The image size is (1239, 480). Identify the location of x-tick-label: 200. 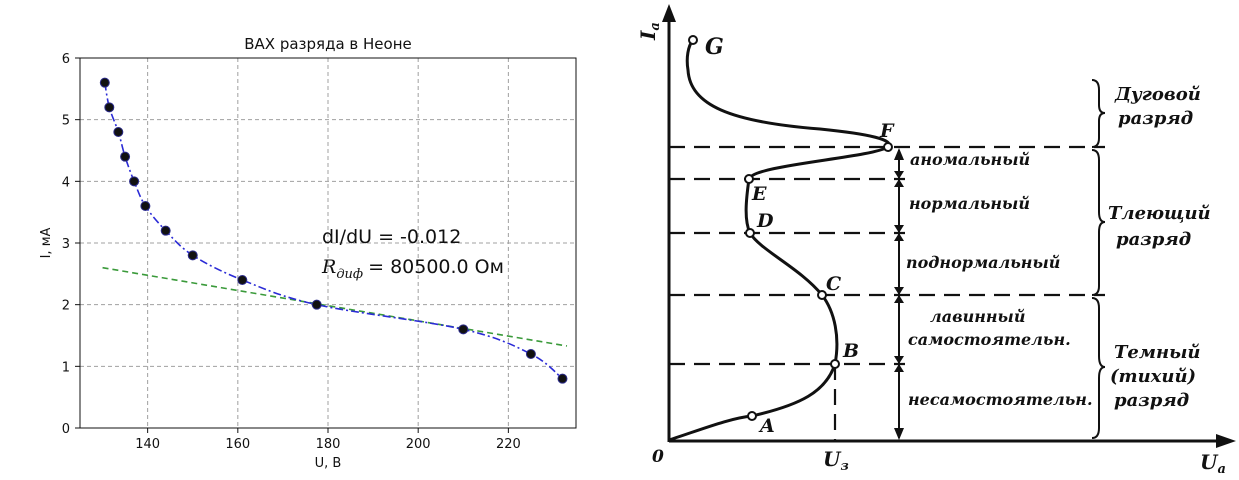
(418, 444).